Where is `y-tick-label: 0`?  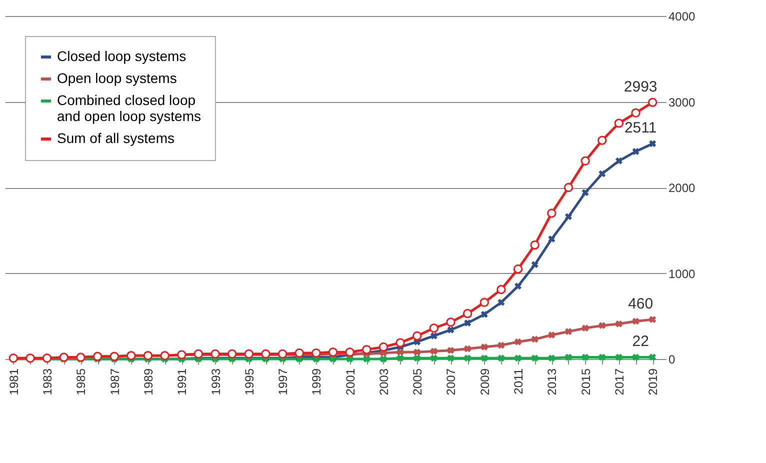
y-tick-label: 0 is located at coordinates (672, 359).